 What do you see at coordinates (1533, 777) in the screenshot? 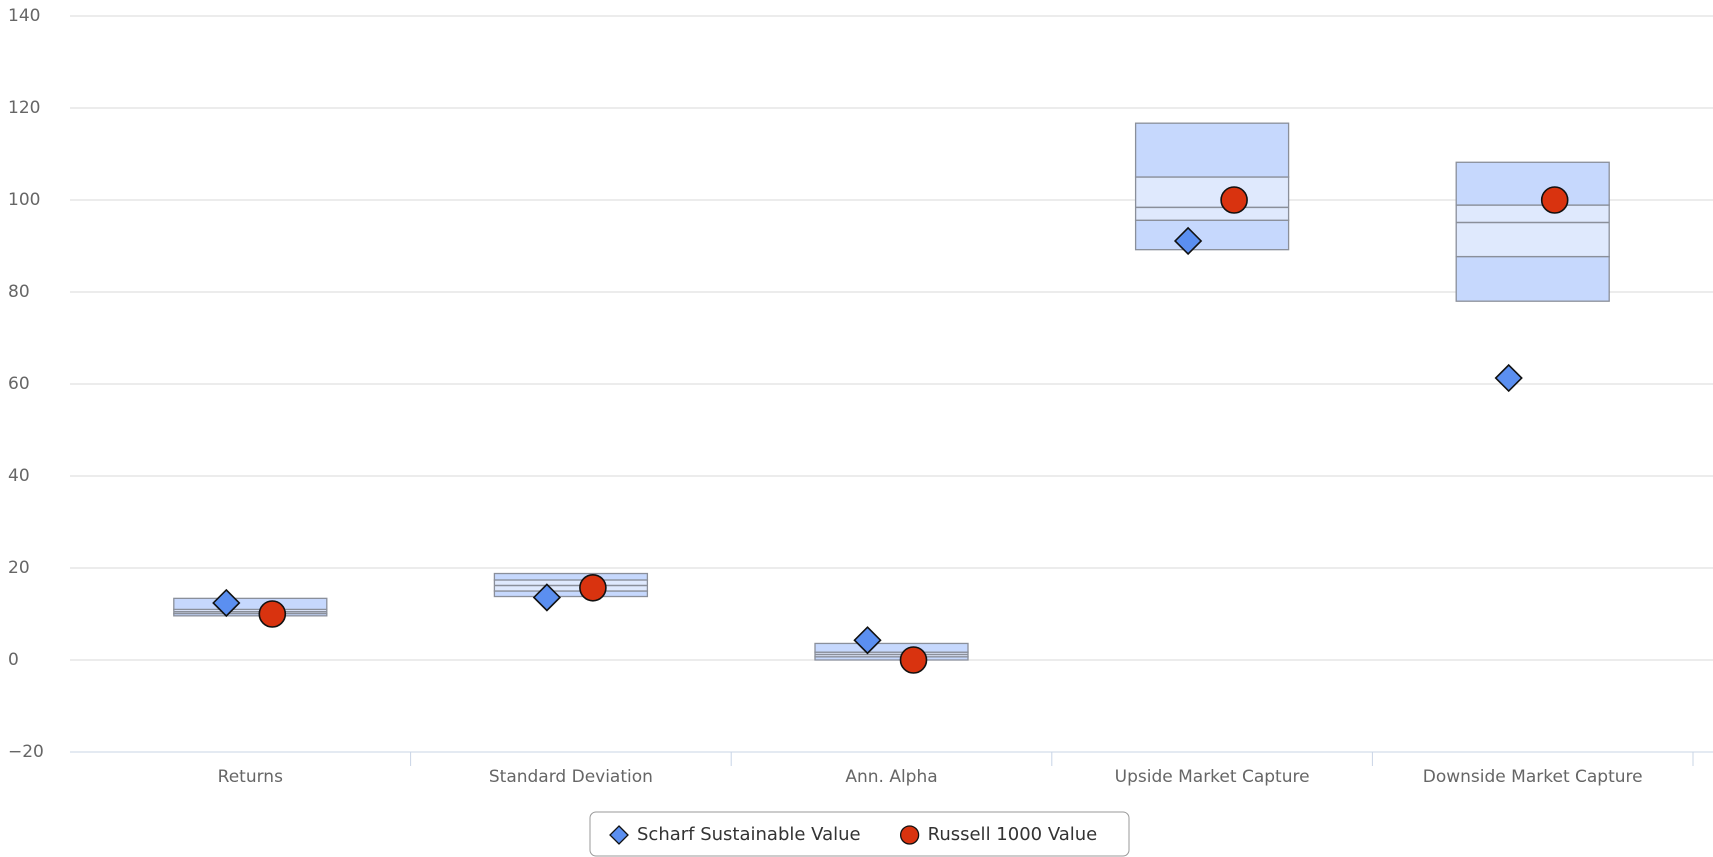
I see `x-tick-label: Downside Market Capture` at bounding box center [1533, 777].